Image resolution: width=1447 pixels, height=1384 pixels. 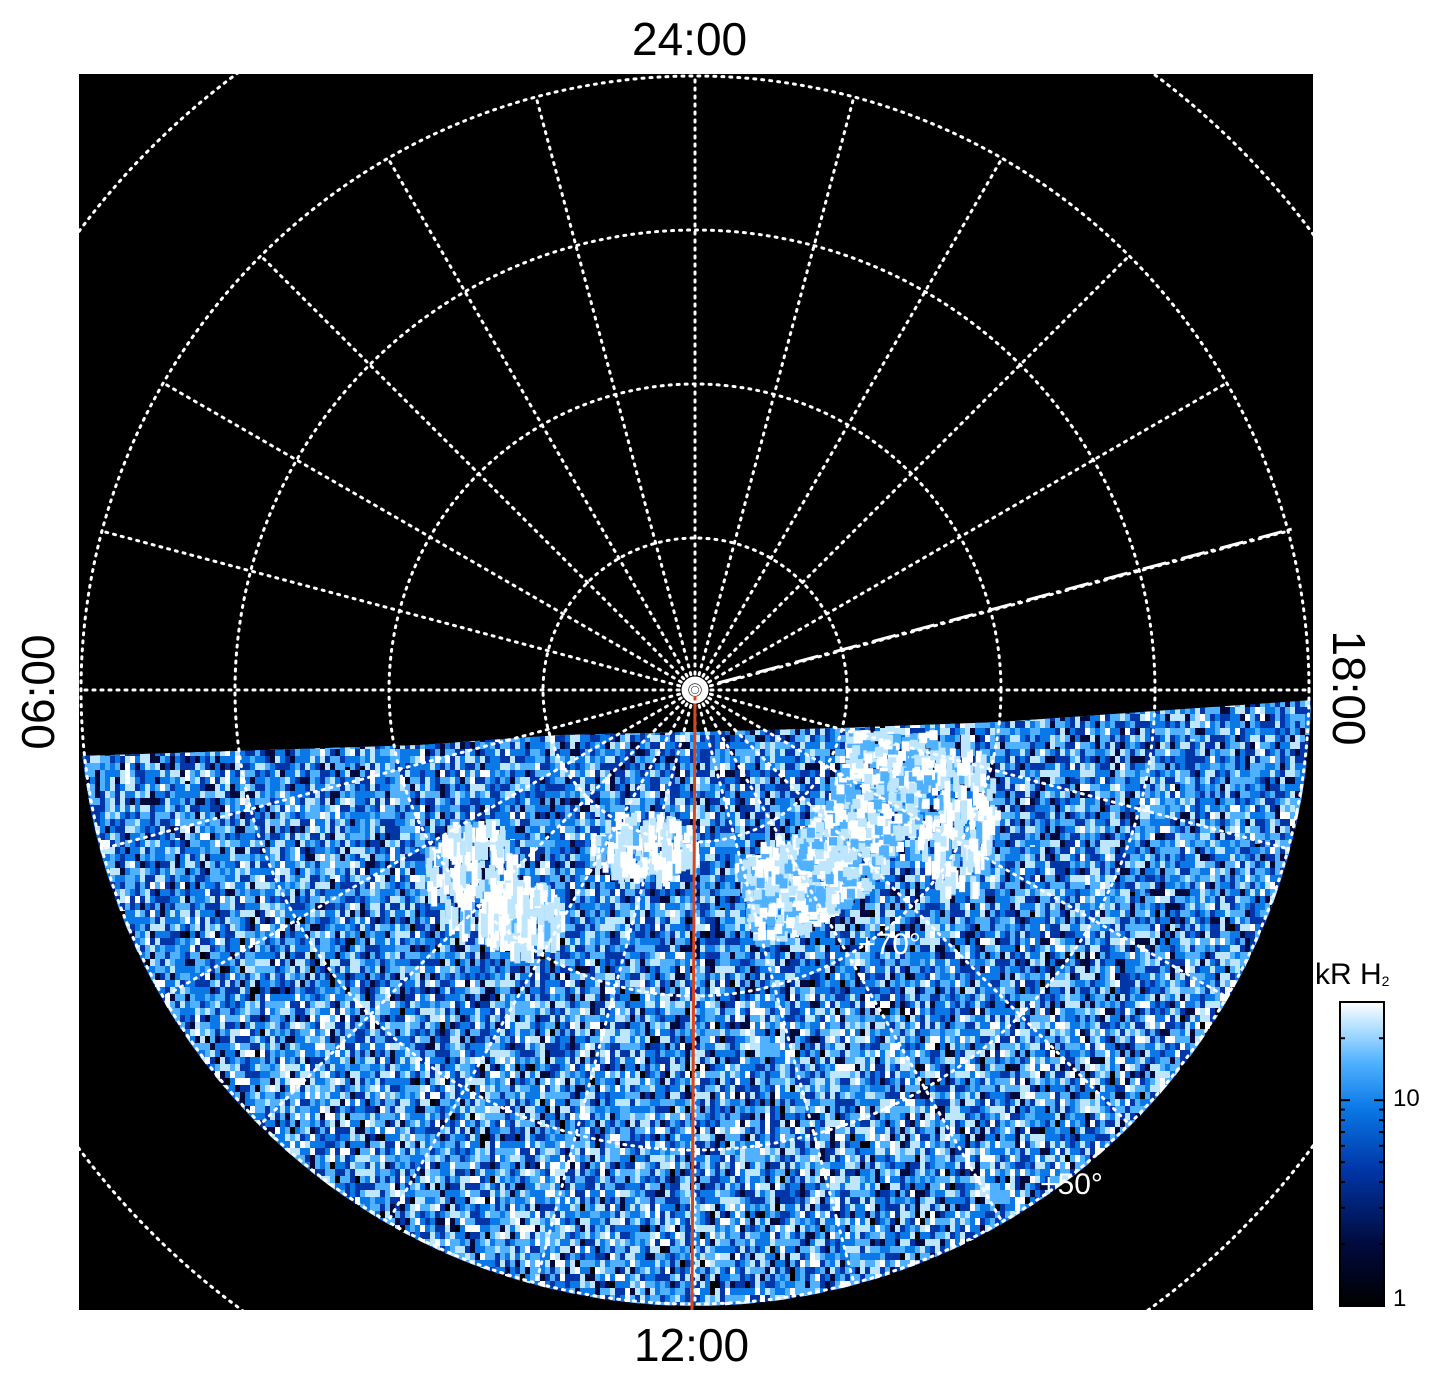 I want to click on hour-label-24: 24:00, so click(x=689, y=39).